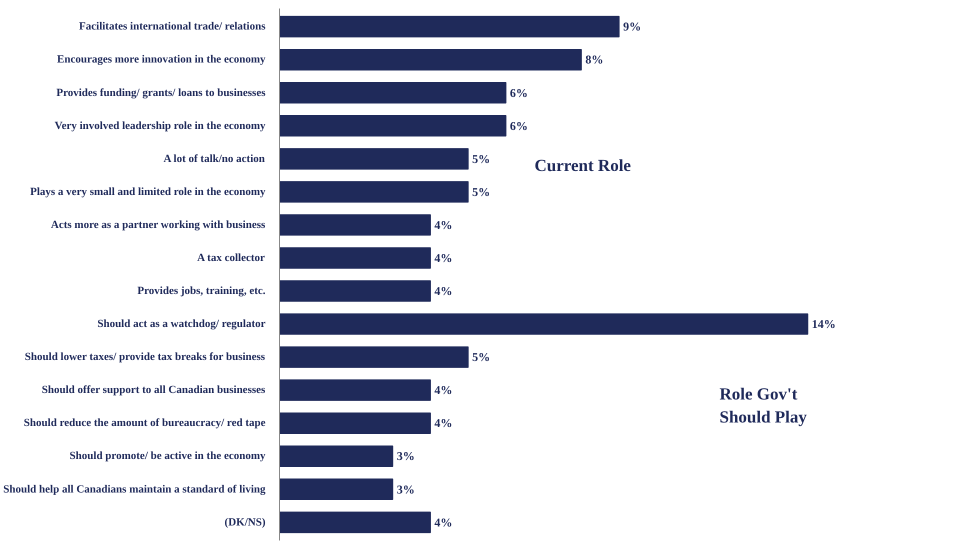  Describe the element at coordinates (764, 405) in the screenshot. I see `annotation: Role Gov't Should Play` at that location.